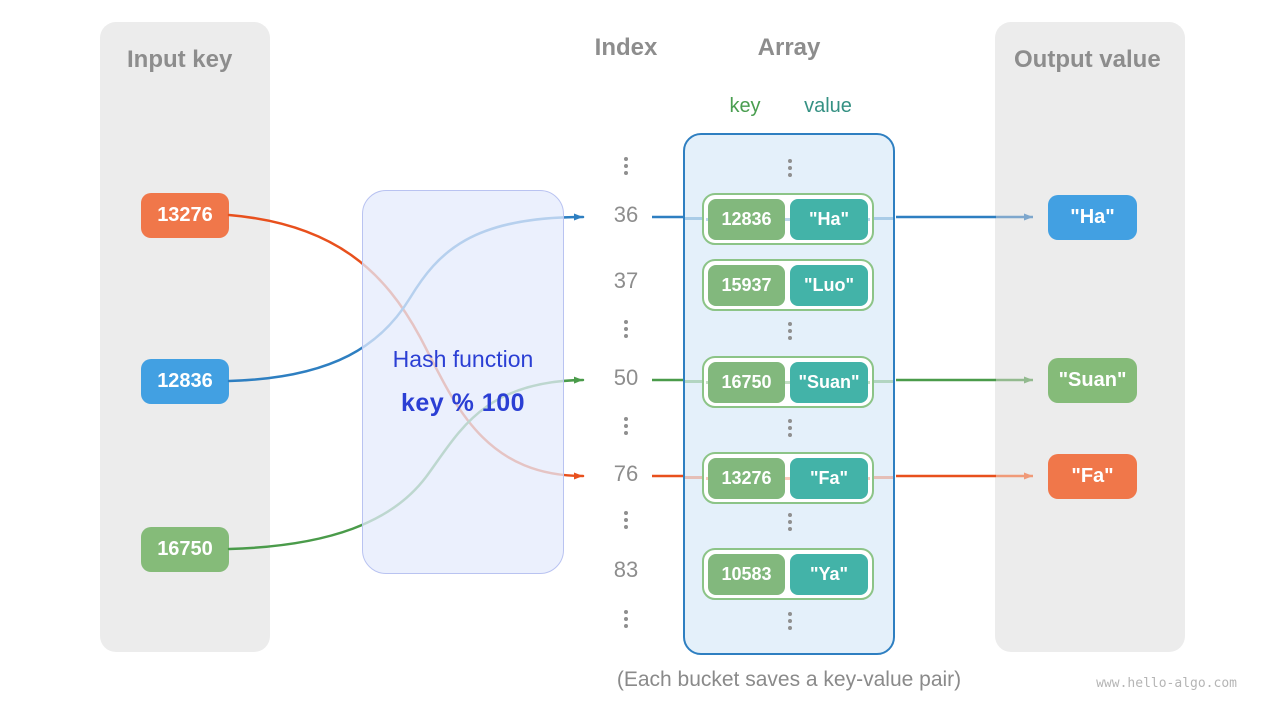  Describe the element at coordinates (829, 285) in the screenshot. I see `bucket-value-luo: "Luo"` at that location.